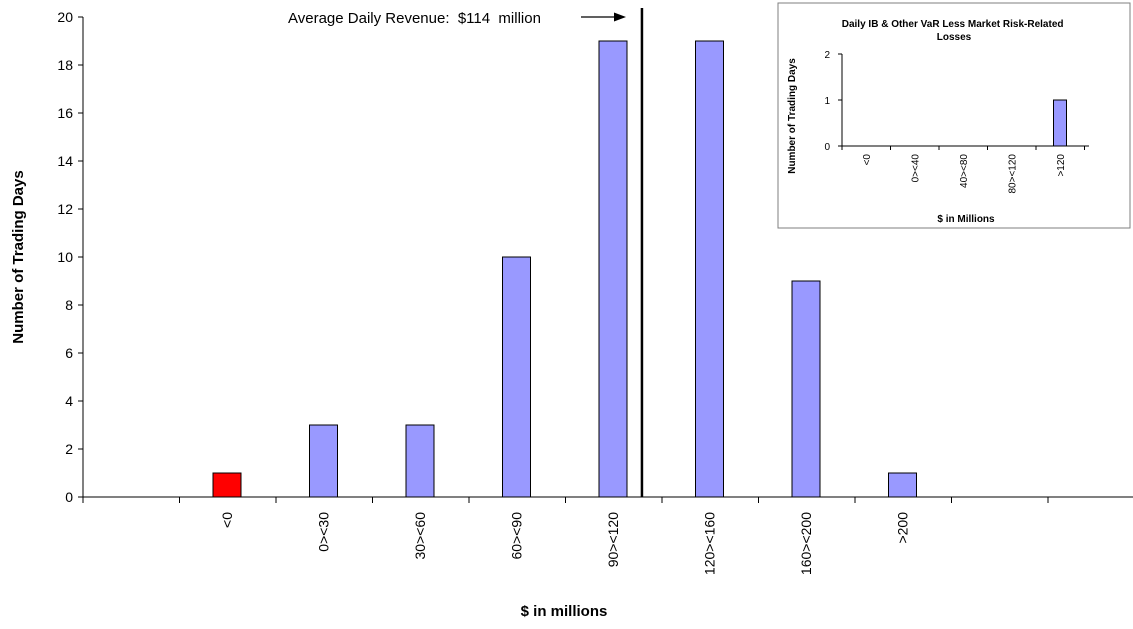  I want to click on main-y-tick-label: 18, so click(65, 65).